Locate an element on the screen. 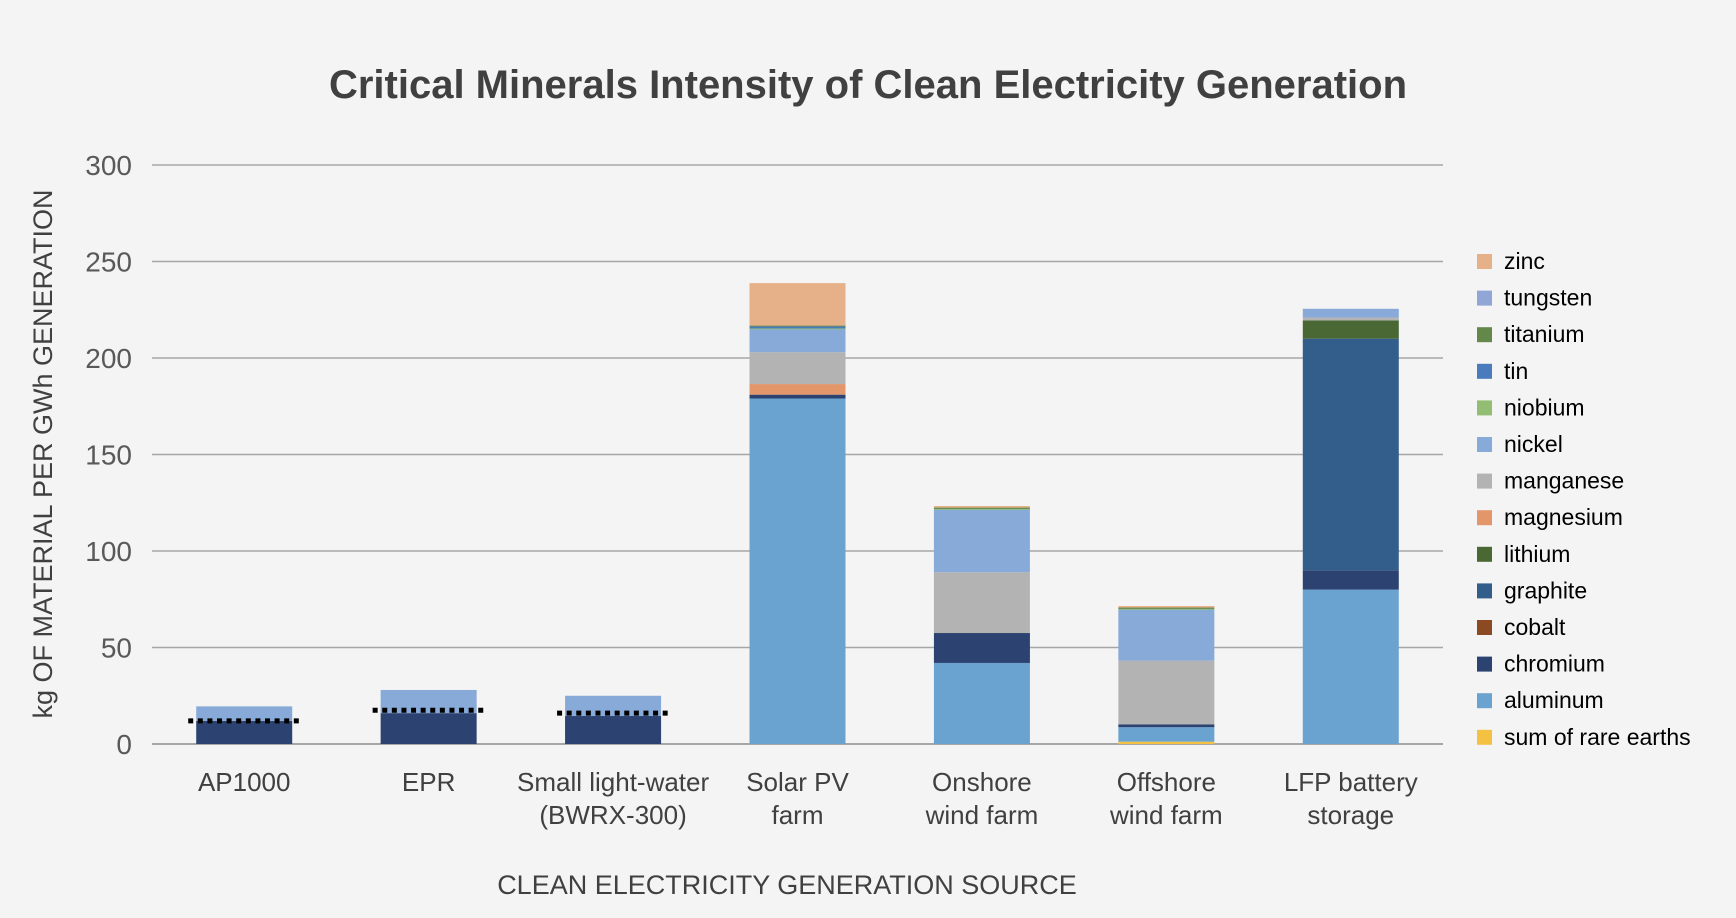 This screenshot has width=1736, height=918. legend-label: graphite is located at coordinates (1545, 590).